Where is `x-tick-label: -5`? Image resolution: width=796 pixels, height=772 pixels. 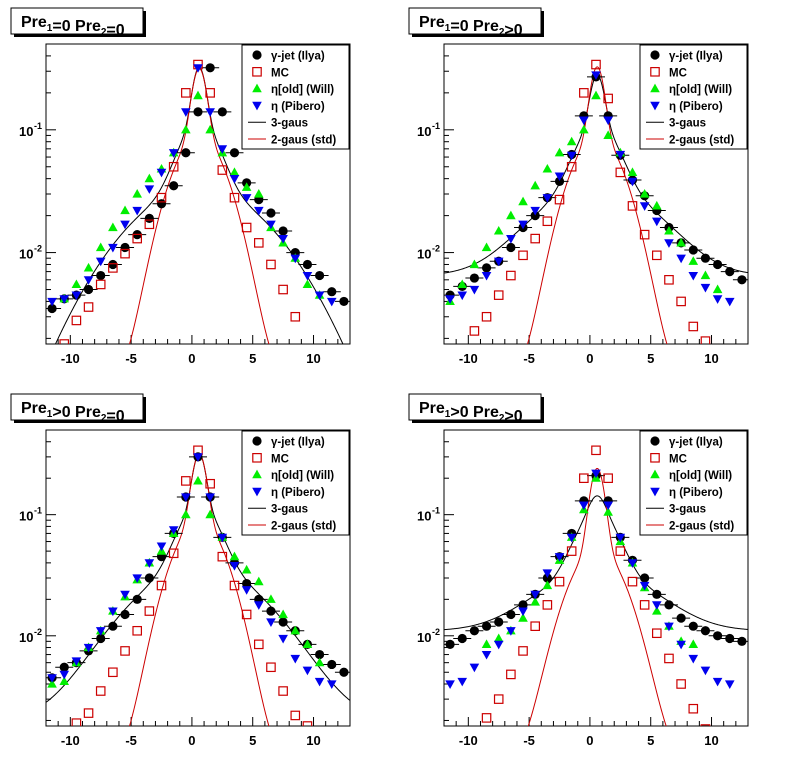 x-tick-label: -5 is located at coordinates (131, 358).